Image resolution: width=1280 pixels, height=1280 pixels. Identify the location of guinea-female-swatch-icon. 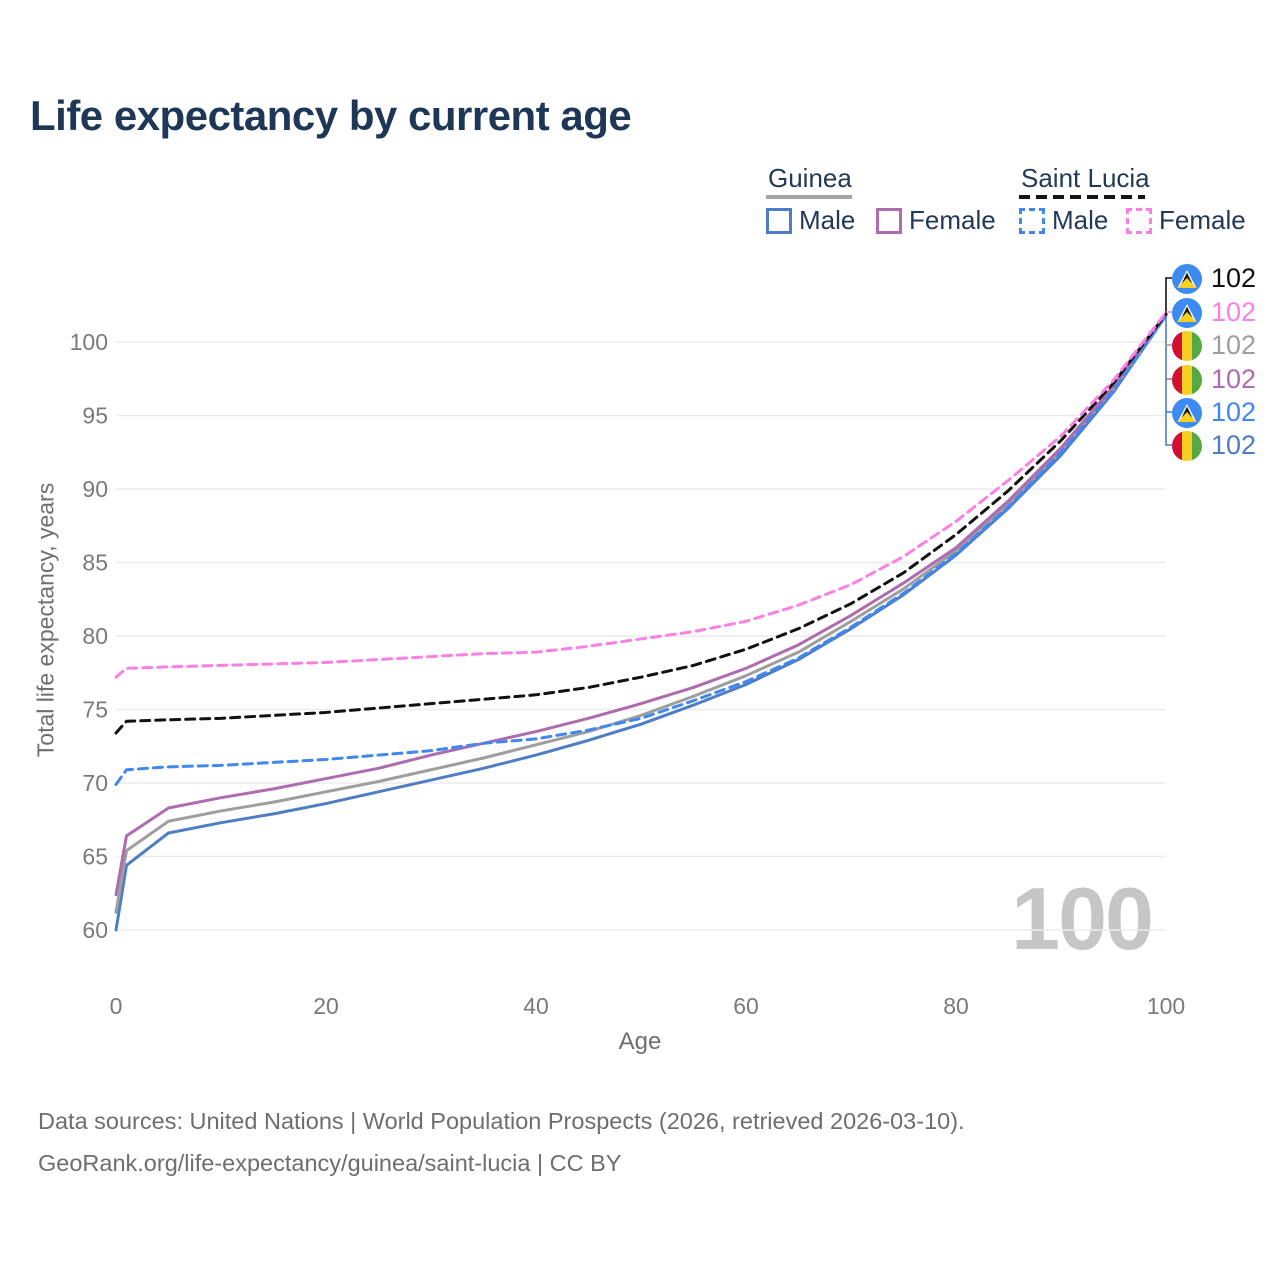
(889, 220).